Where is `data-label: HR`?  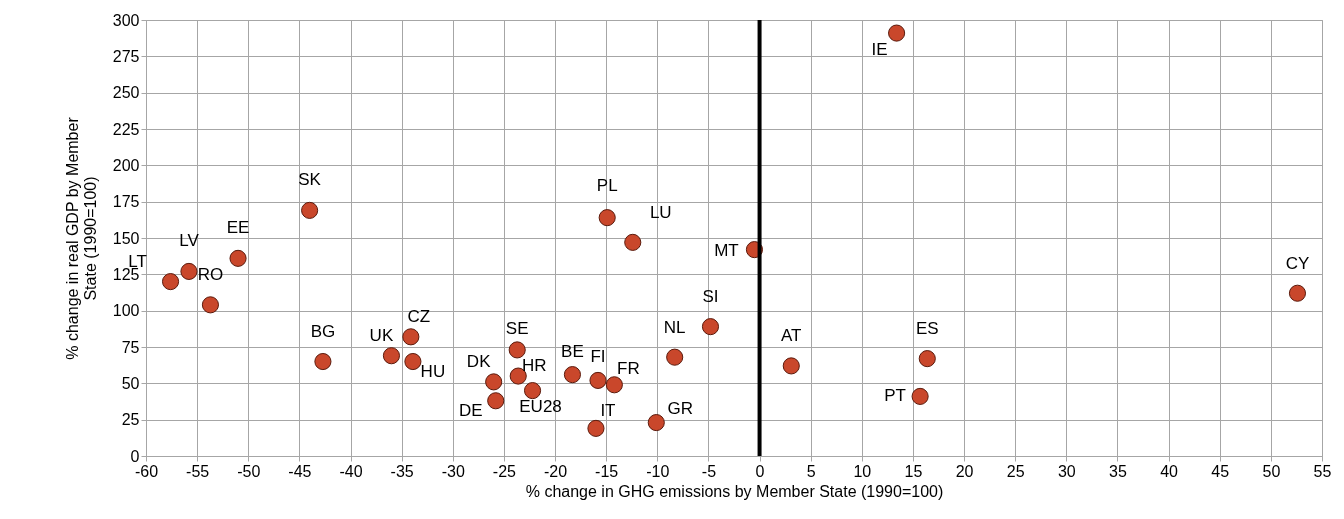 data-label: HR is located at coordinates (534, 366).